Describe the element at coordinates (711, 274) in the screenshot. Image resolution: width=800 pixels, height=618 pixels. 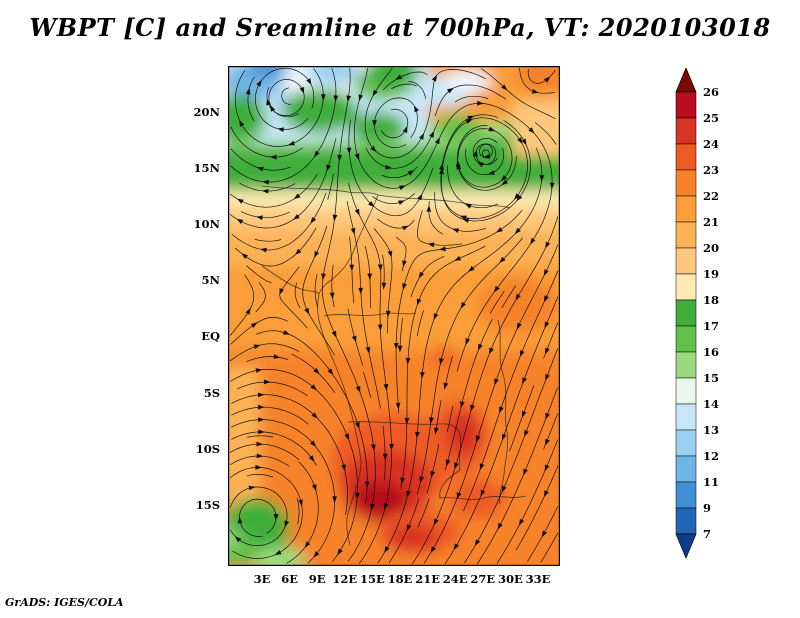
I see `svg-text: 19` at that location.